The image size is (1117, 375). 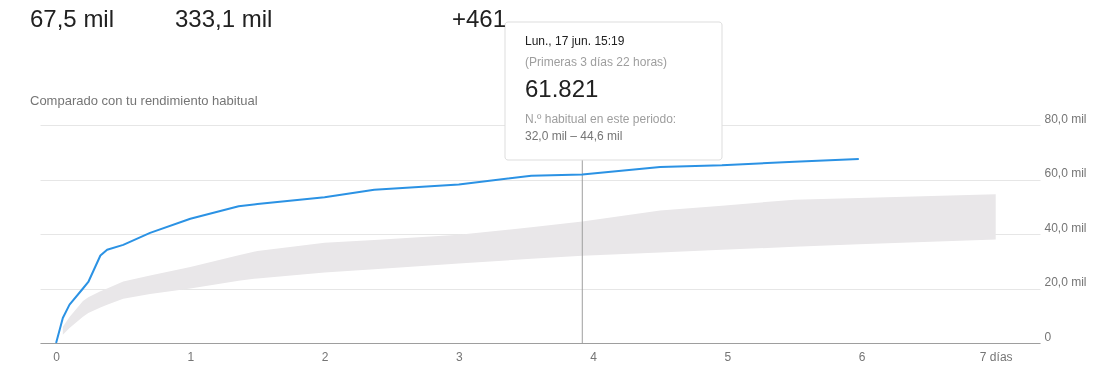 I want to click on annotation: N.º habitual en este periodo:, so click(x=601, y=119).